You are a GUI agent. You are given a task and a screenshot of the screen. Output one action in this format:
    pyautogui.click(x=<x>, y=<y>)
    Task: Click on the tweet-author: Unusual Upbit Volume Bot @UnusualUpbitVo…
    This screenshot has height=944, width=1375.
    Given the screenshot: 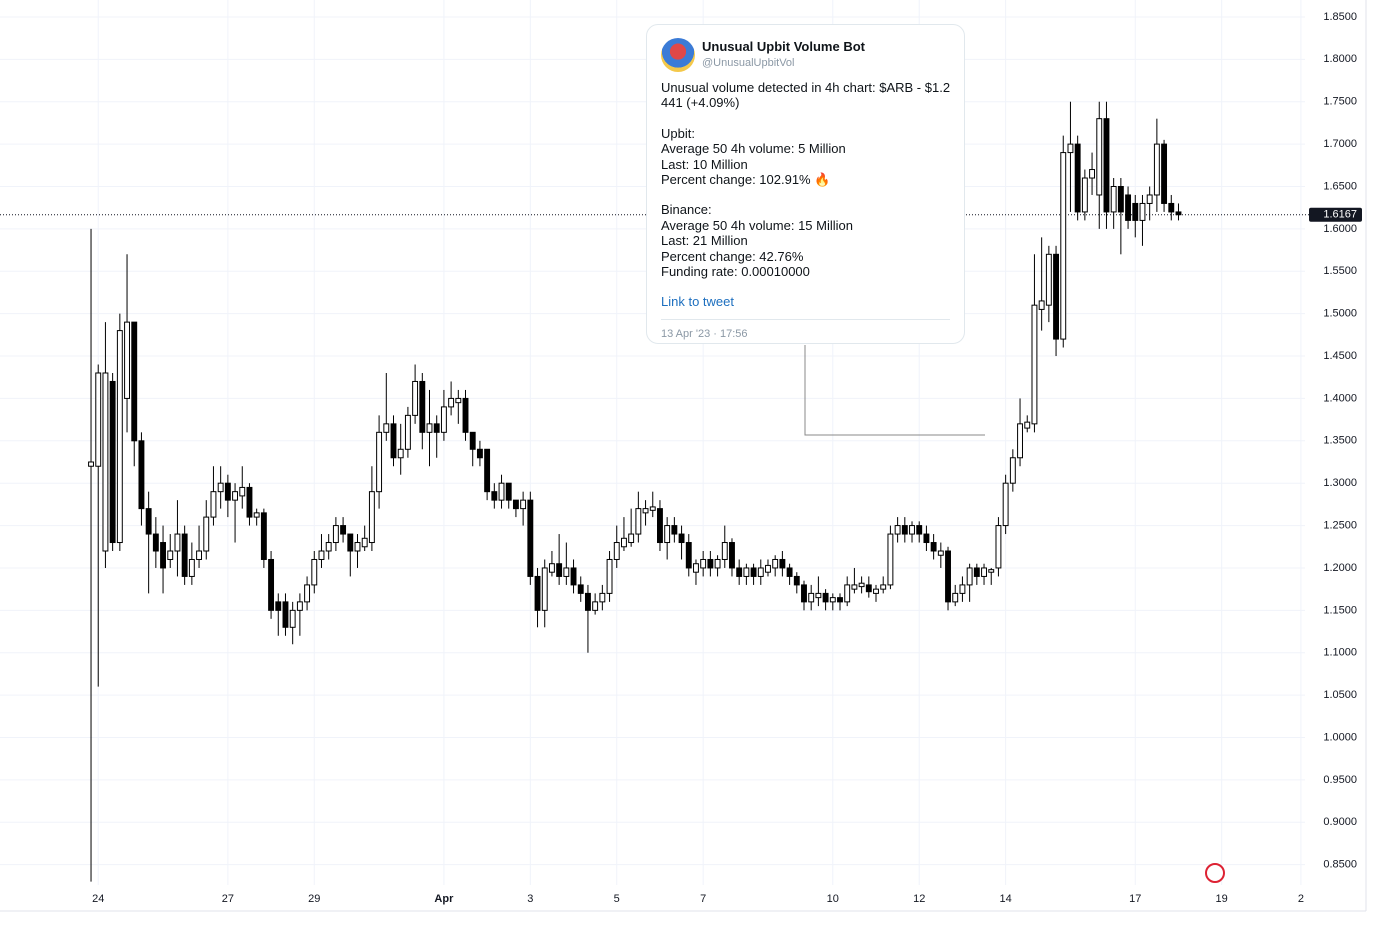 What is the action you would take?
    pyautogui.click(x=783, y=55)
    